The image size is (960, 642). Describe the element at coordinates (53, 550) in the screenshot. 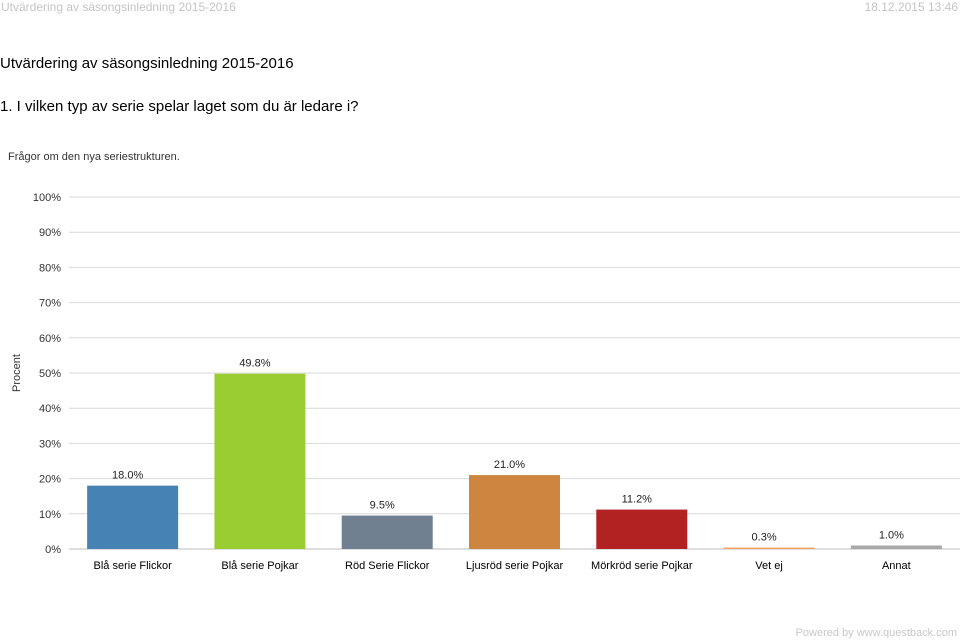

I see `y-tick-label: 0%` at that location.